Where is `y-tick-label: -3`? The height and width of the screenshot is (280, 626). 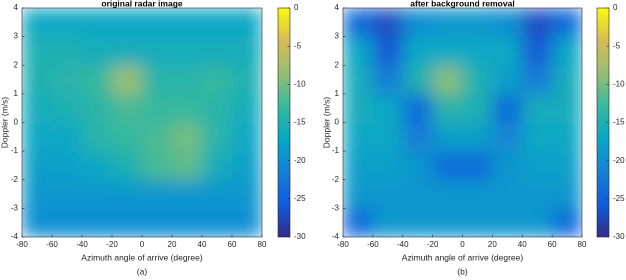
y-tick-label: -3 is located at coordinates (15, 207).